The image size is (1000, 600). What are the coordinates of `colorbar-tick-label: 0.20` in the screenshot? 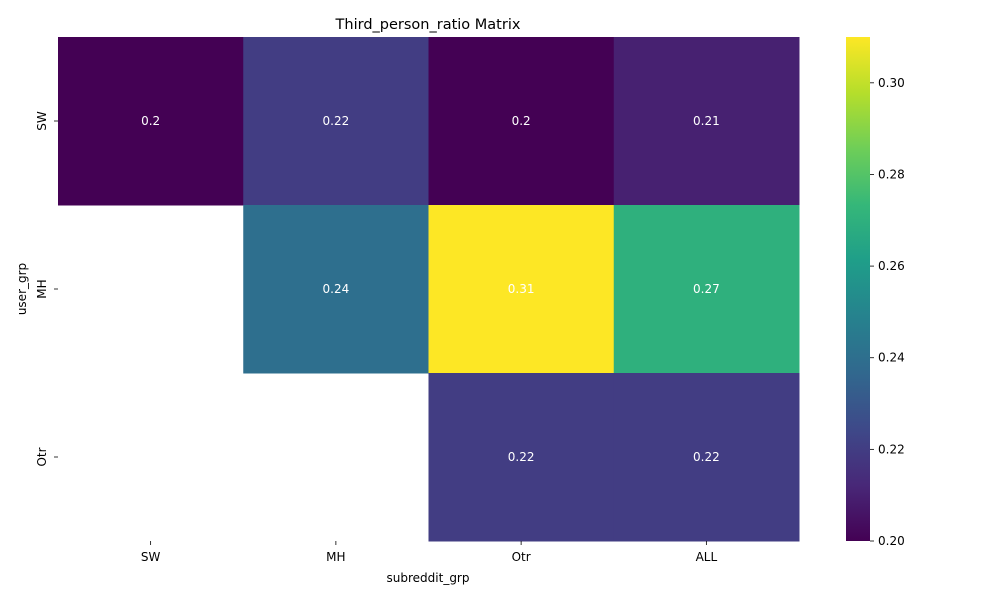 It's located at (891, 541).